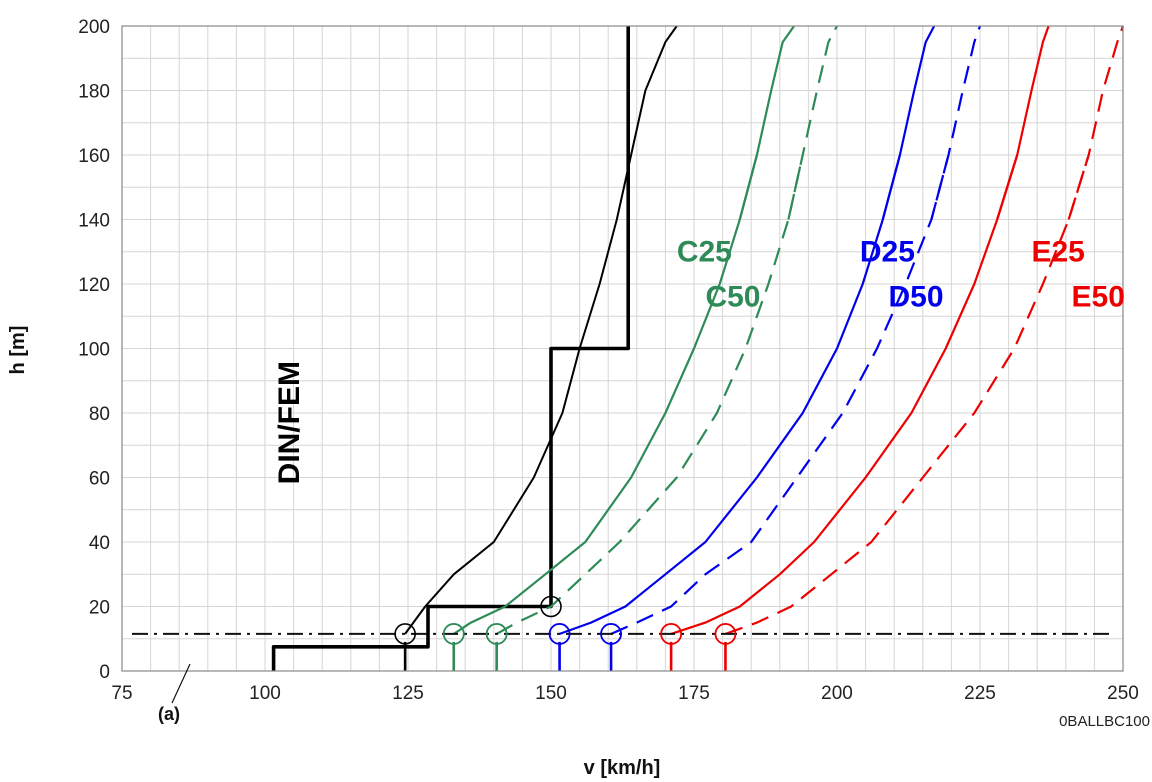 Image resolution: width=1152 pixels, height=782 pixels. Describe the element at coordinates (99, 414) in the screenshot. I see `y-tick-label: 80` at that location.